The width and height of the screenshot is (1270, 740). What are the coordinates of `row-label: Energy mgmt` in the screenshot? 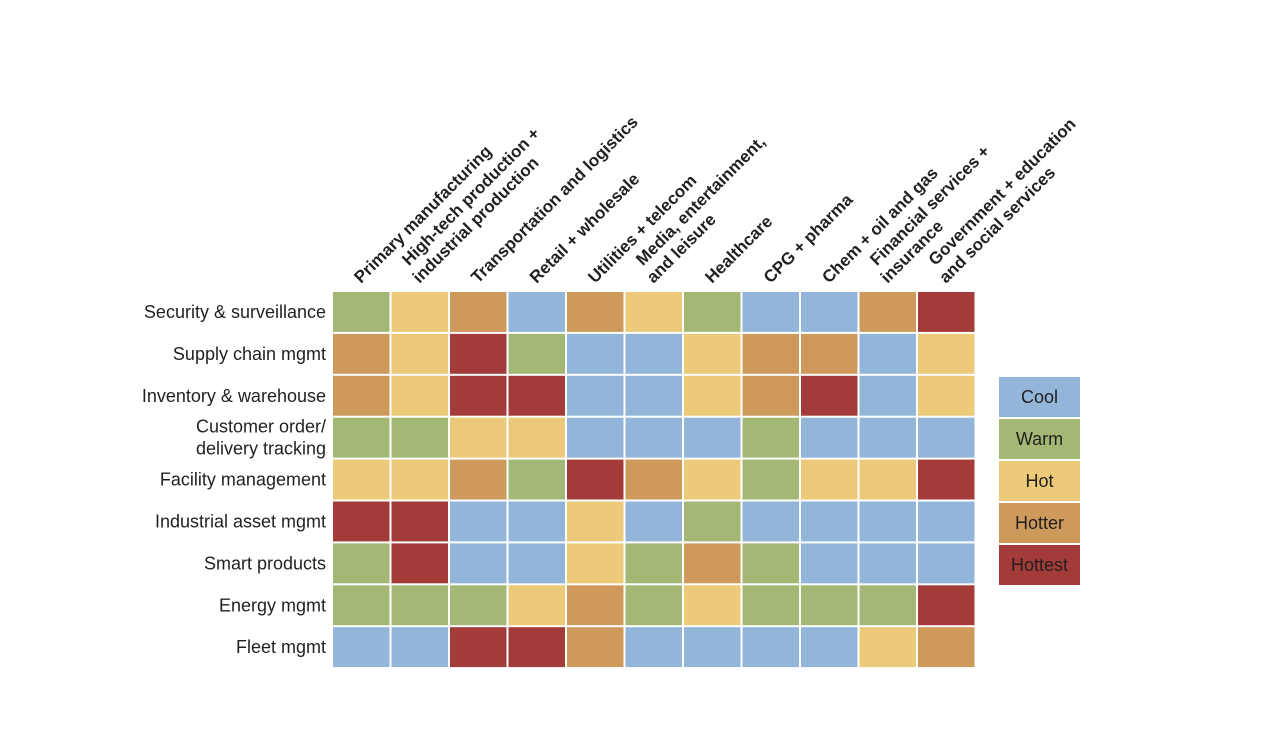 It's located at (272, 605).